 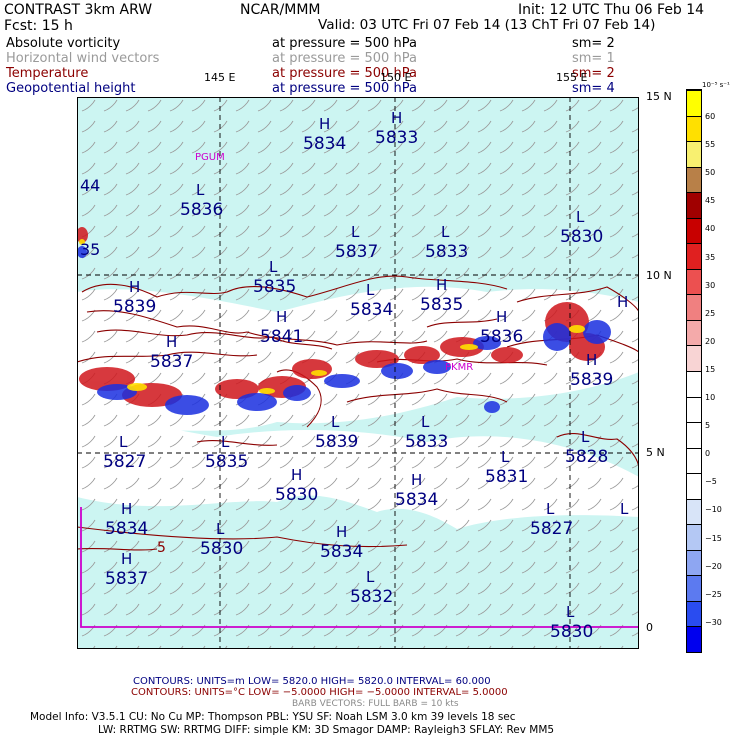 What do you see at coordinates (586, 457) in the screenshot?
I see `center-value: 5828` at bounding box center [586, 457].